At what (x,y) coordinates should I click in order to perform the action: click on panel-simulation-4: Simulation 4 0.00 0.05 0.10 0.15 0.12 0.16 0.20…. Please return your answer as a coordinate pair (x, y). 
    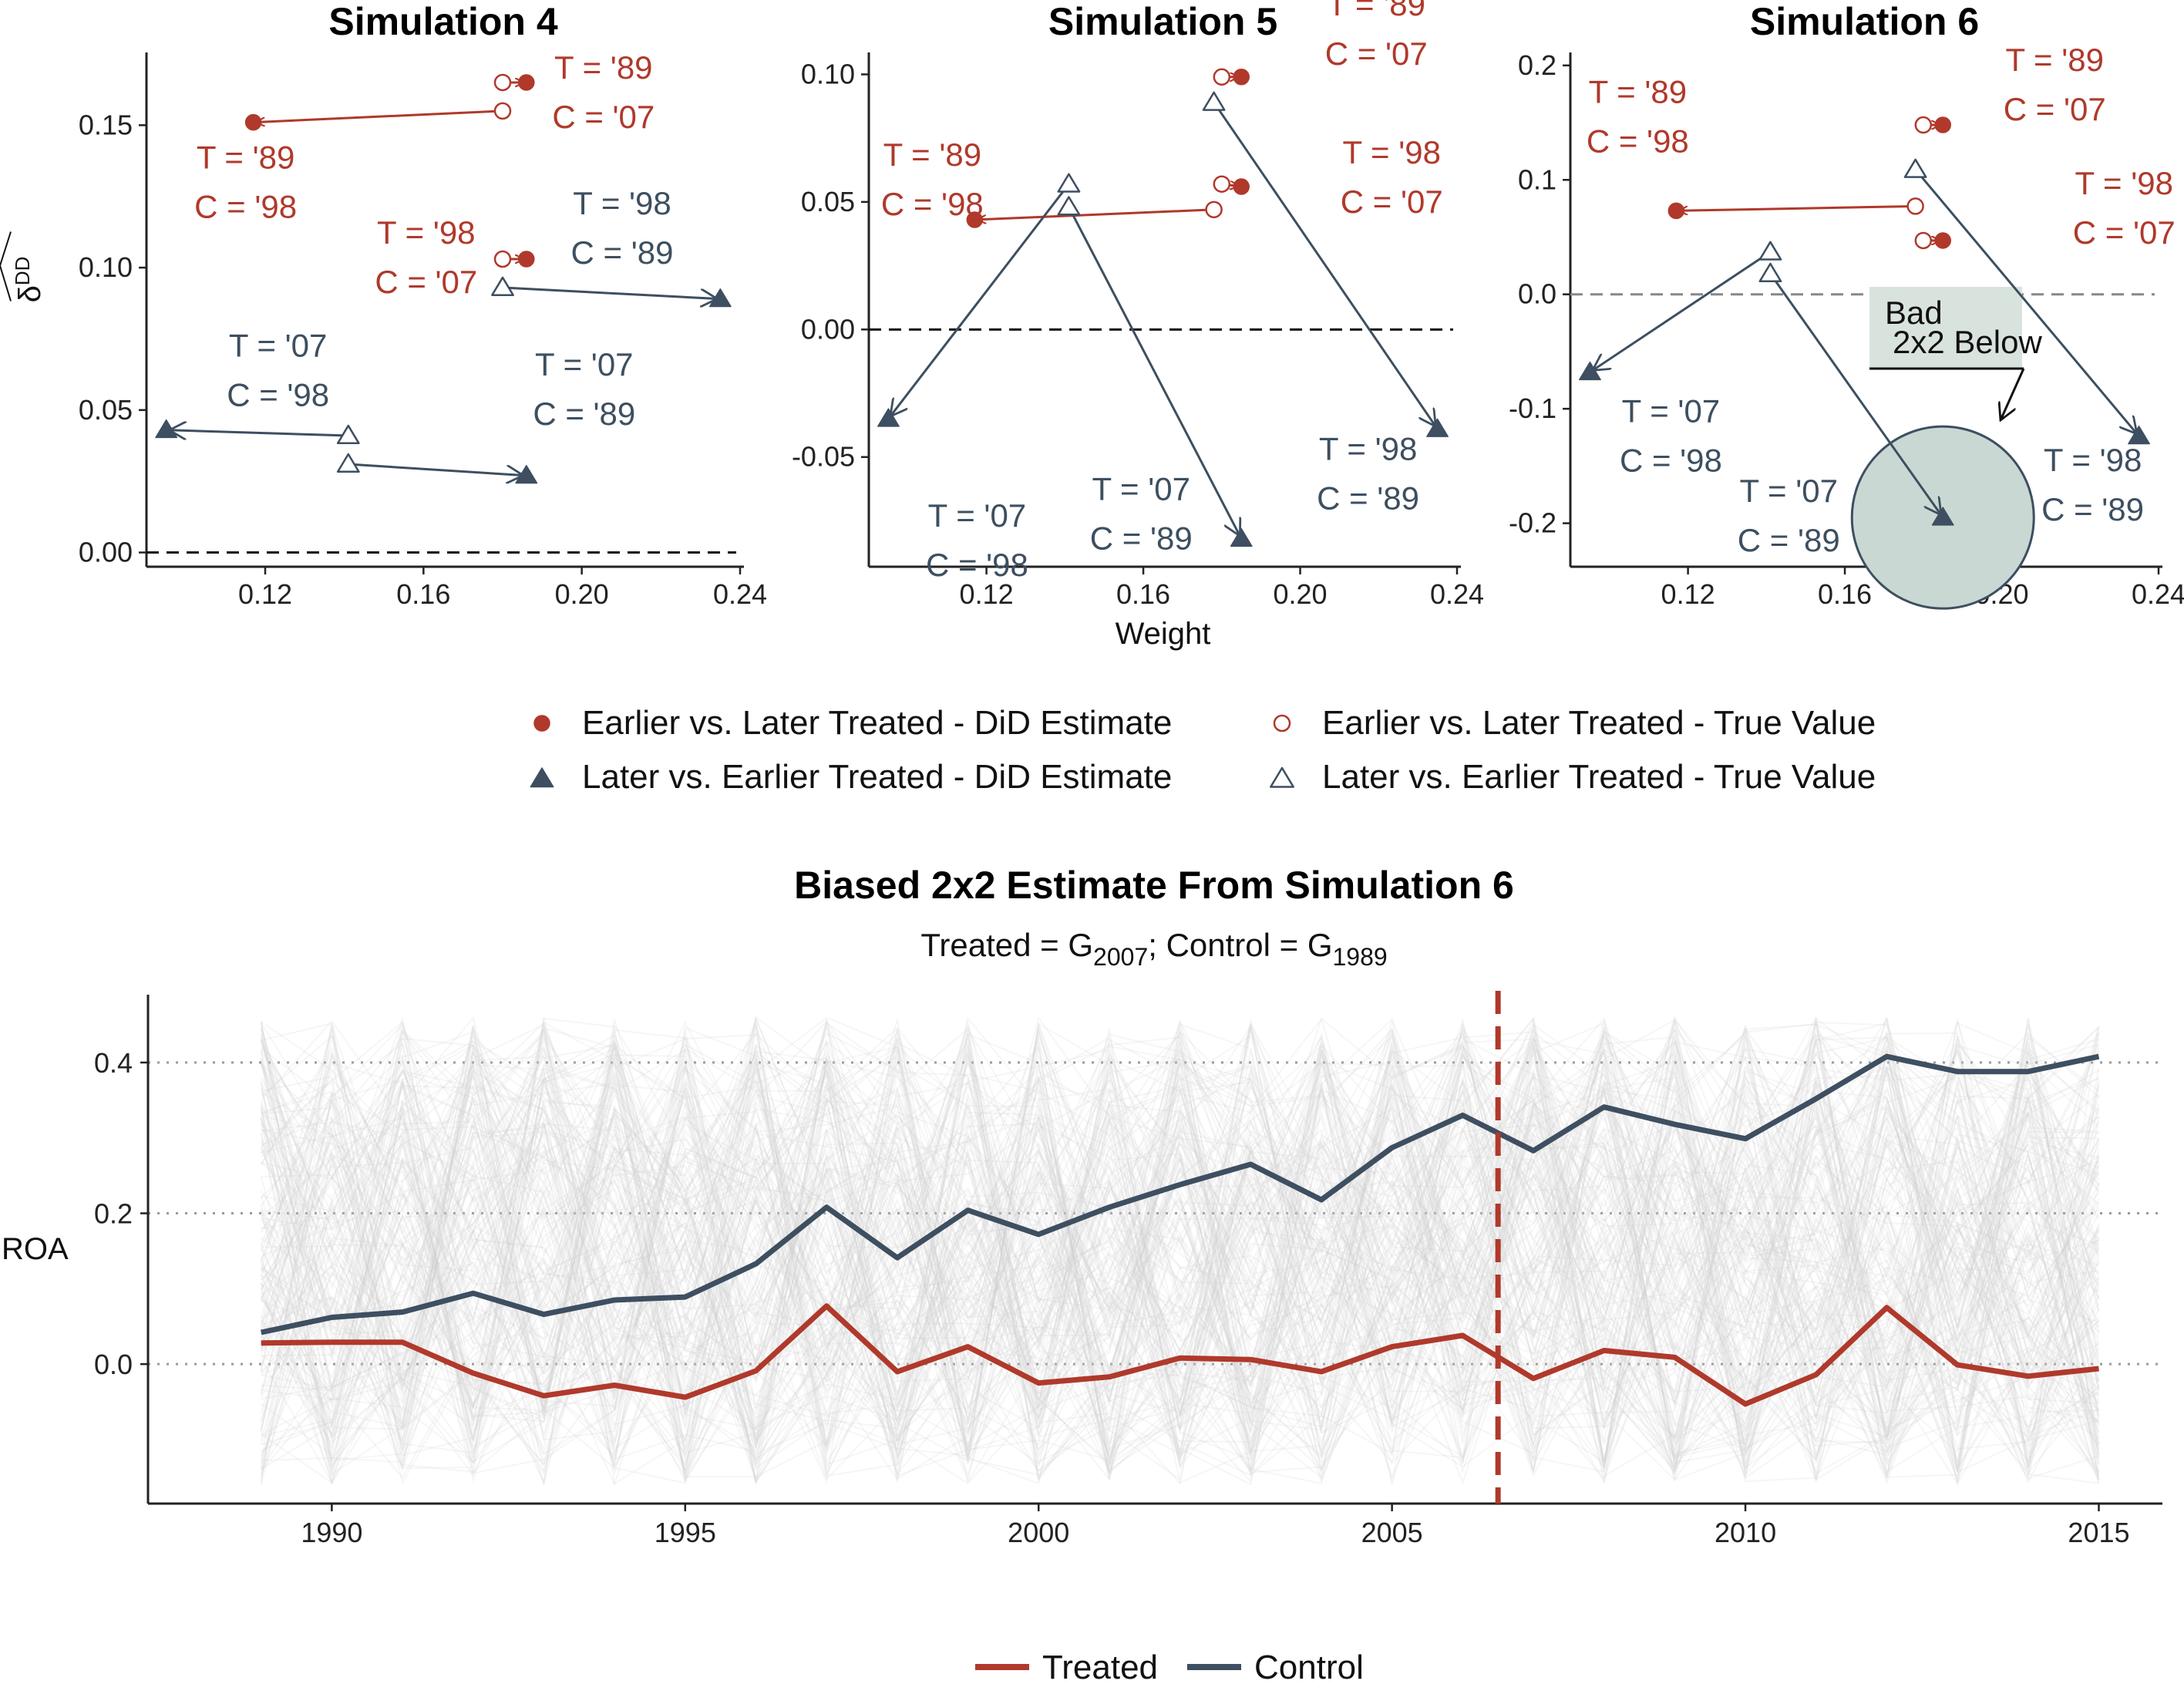
    Looking at the image, I should click on (383, 305).